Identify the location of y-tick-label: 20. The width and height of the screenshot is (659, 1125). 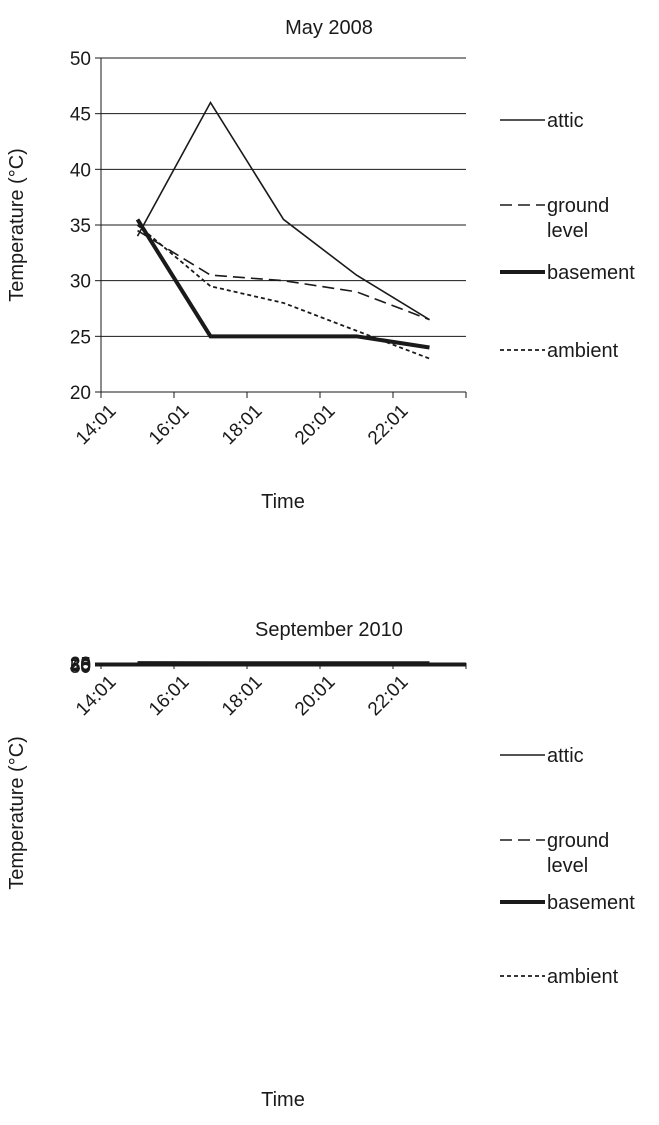
(80, 393).